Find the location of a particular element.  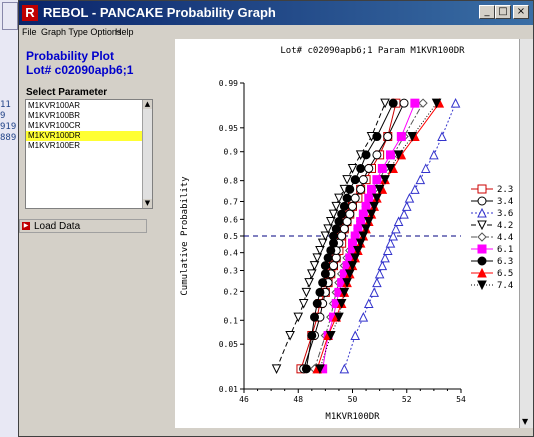

legend-label: 3.4 is located at coordinates (505, 202).